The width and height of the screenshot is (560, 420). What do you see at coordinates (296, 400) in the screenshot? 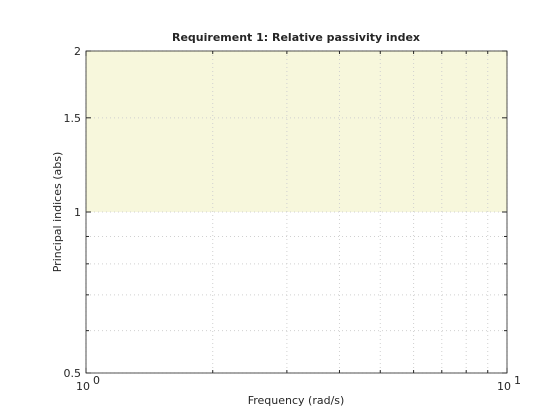
I see `x-axis-label: Frequency (rad/s)` at bounding box center [296, 400].